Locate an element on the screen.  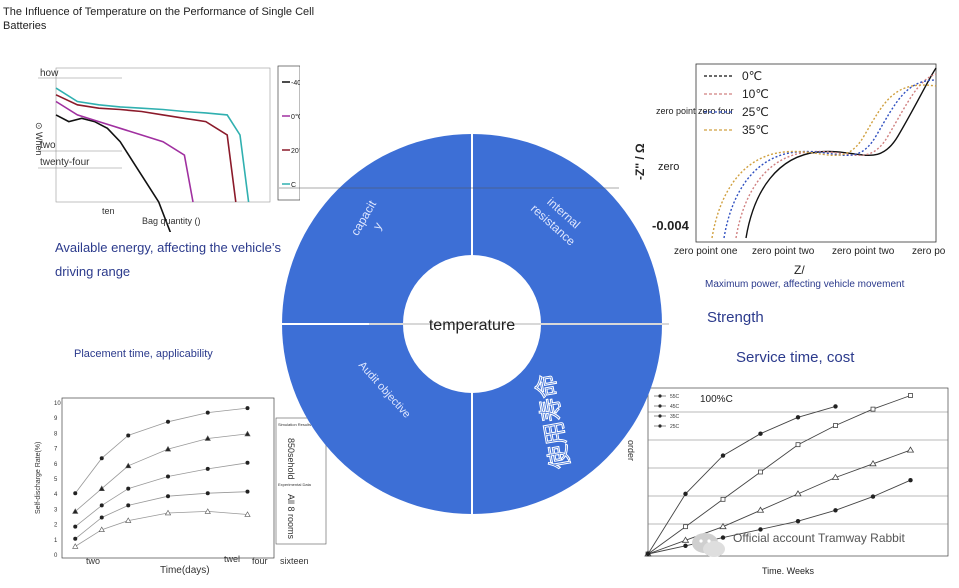
c2-xtick-3: zero point two is located at coordinates (863, 251).